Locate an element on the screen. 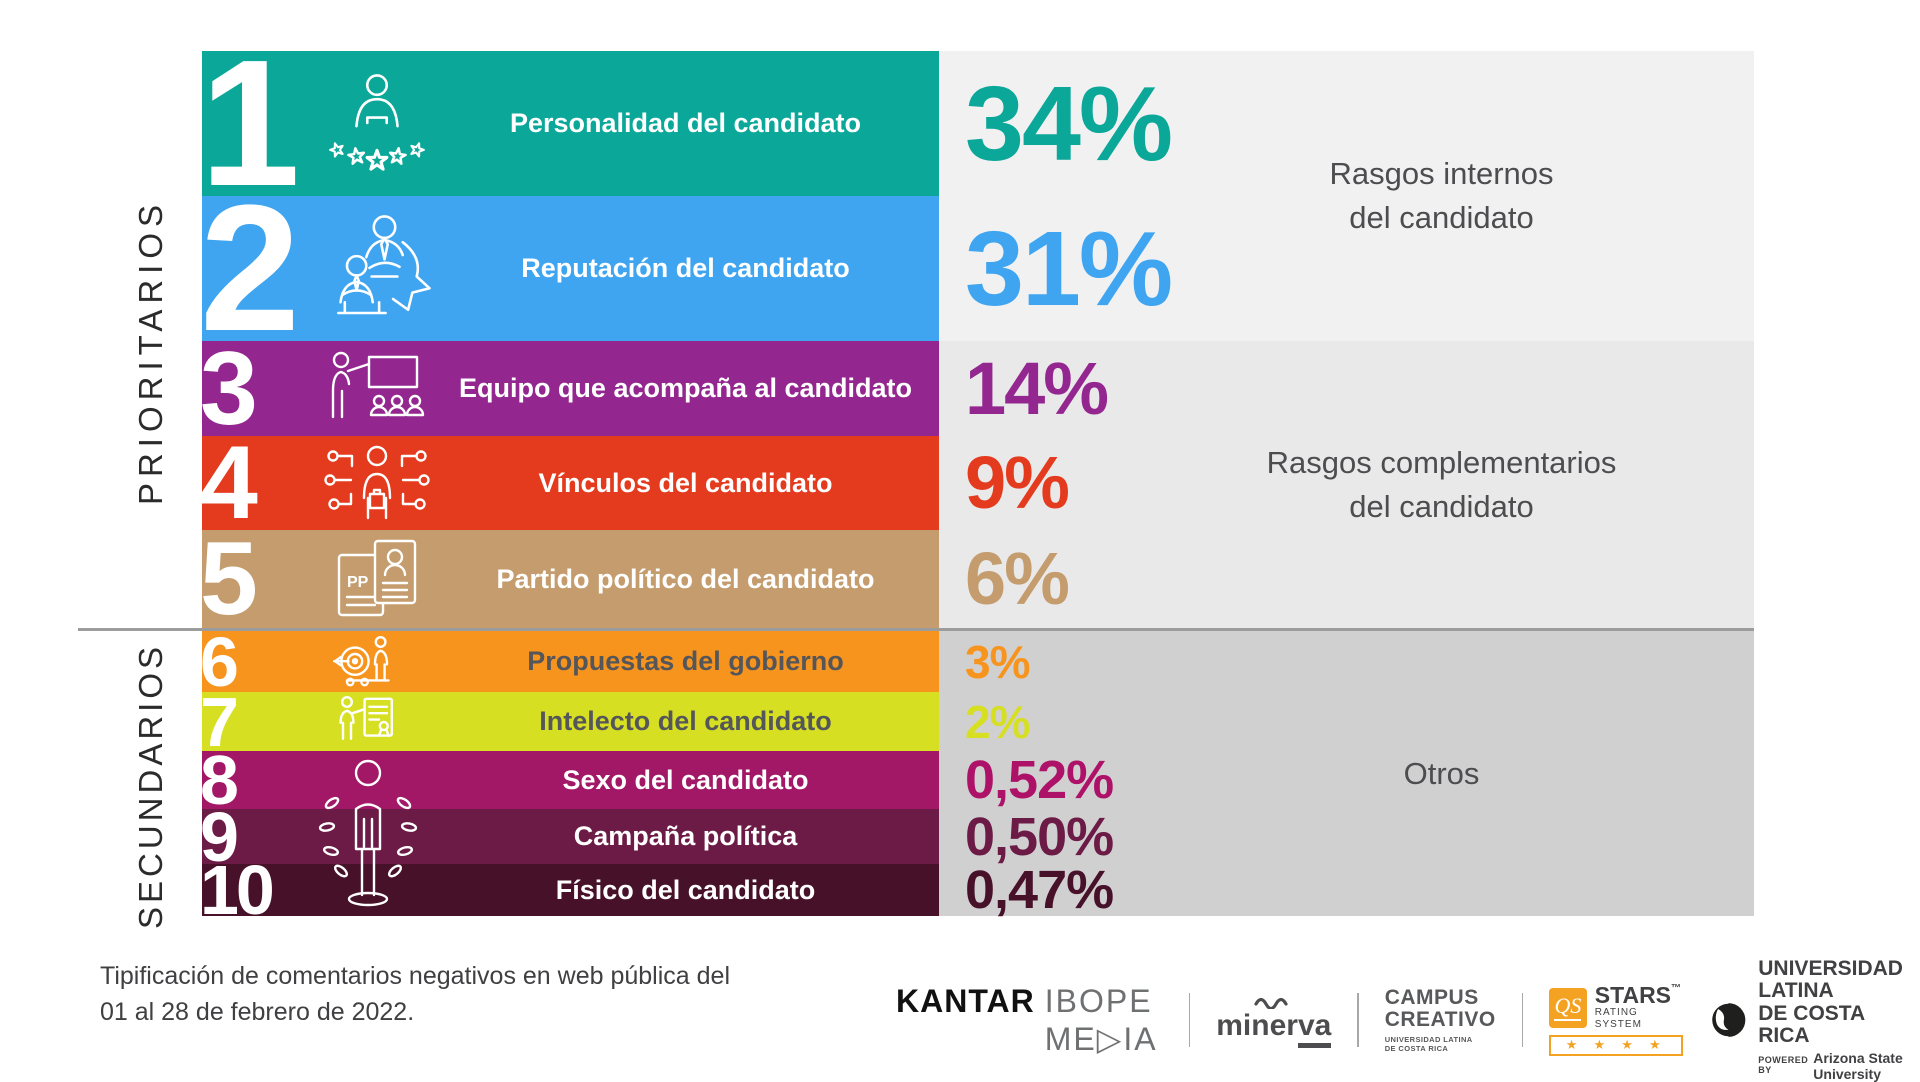 The height and width of the screenshot is (1082, 1920). rank-number-10: 10 is located at coordinates (237, 890).